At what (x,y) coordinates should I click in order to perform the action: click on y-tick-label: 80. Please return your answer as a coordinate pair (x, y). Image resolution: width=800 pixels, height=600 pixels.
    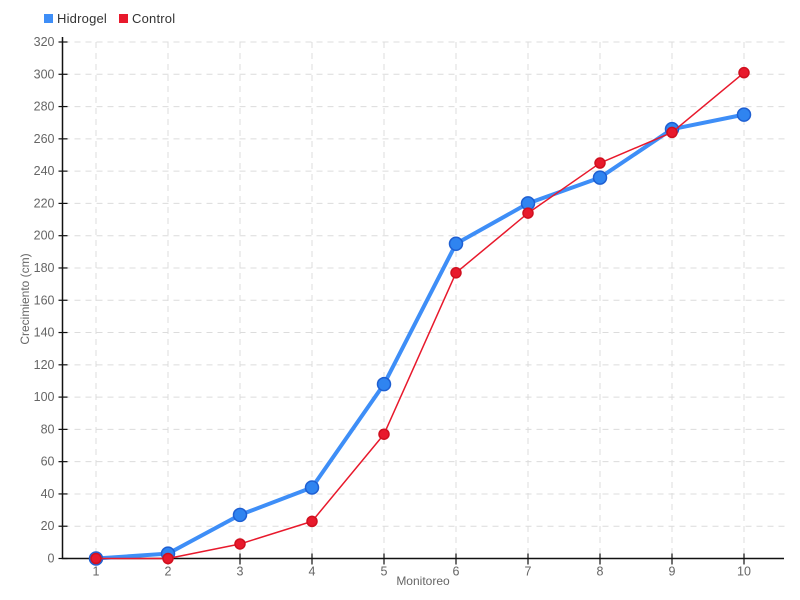
    Looking at the image, I should click on (48, 429).